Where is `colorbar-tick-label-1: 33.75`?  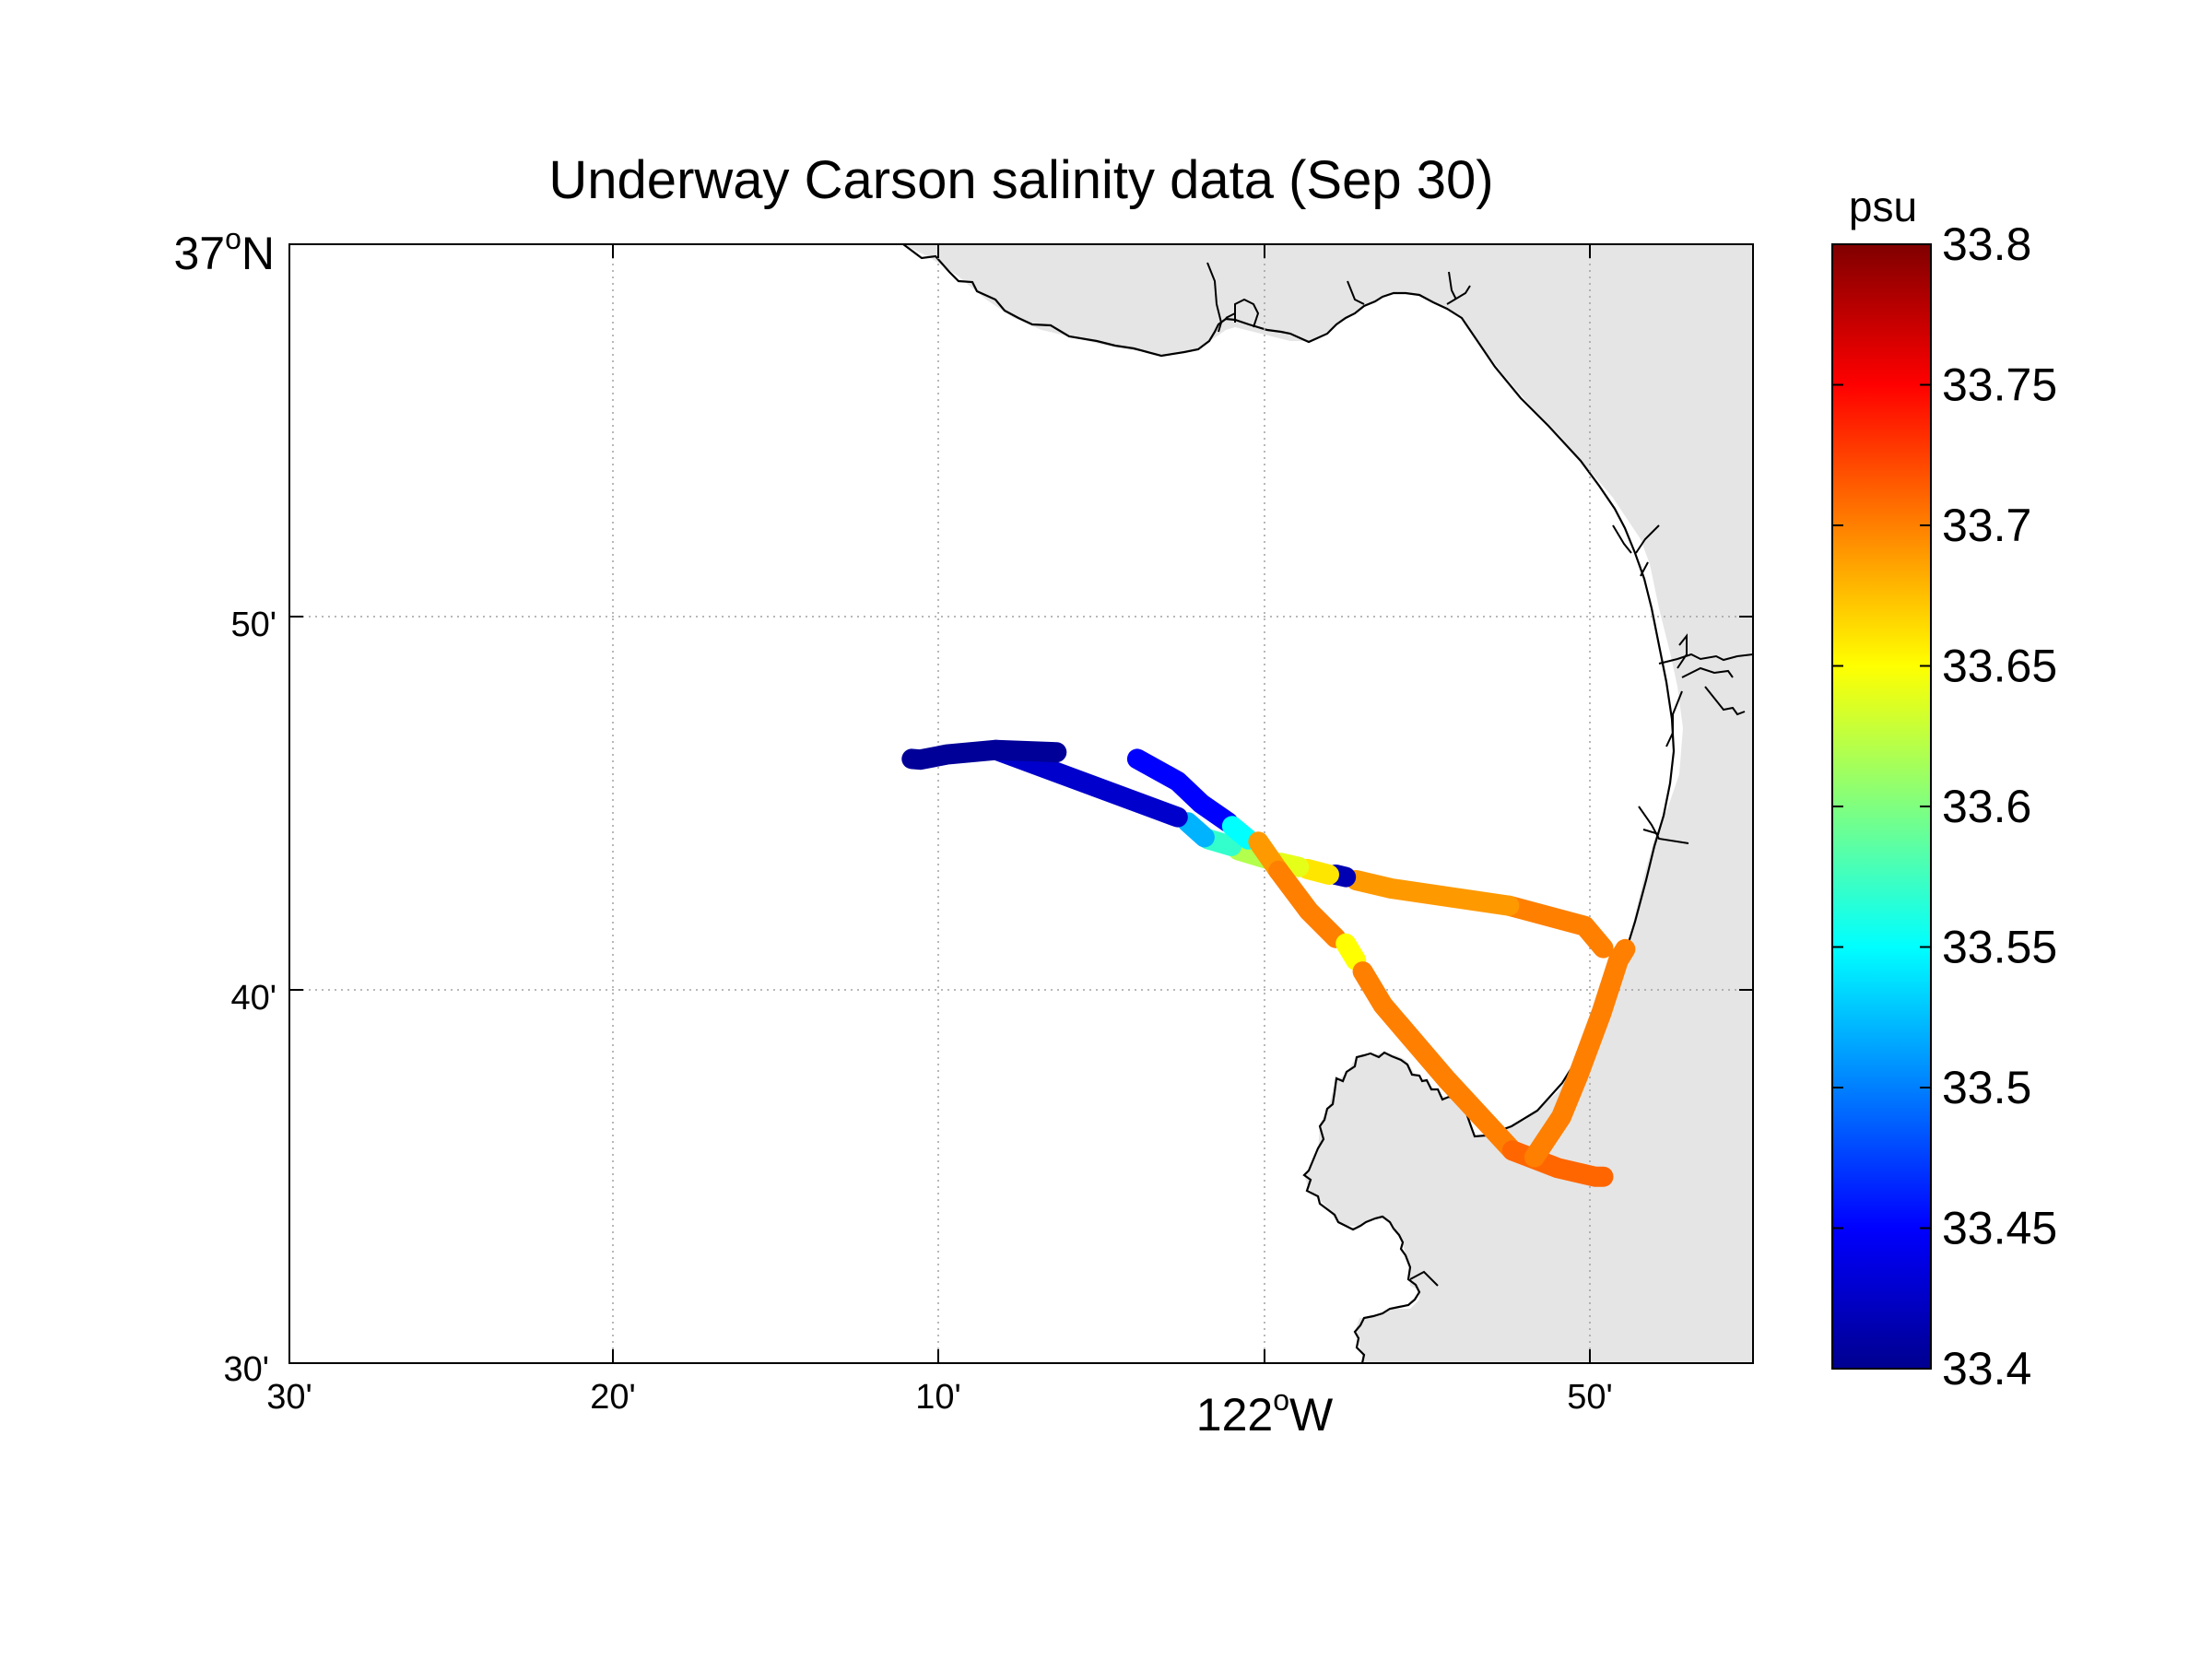
colorbar-tick-label-1: 33.75 is located at coordinates (1999, 385).